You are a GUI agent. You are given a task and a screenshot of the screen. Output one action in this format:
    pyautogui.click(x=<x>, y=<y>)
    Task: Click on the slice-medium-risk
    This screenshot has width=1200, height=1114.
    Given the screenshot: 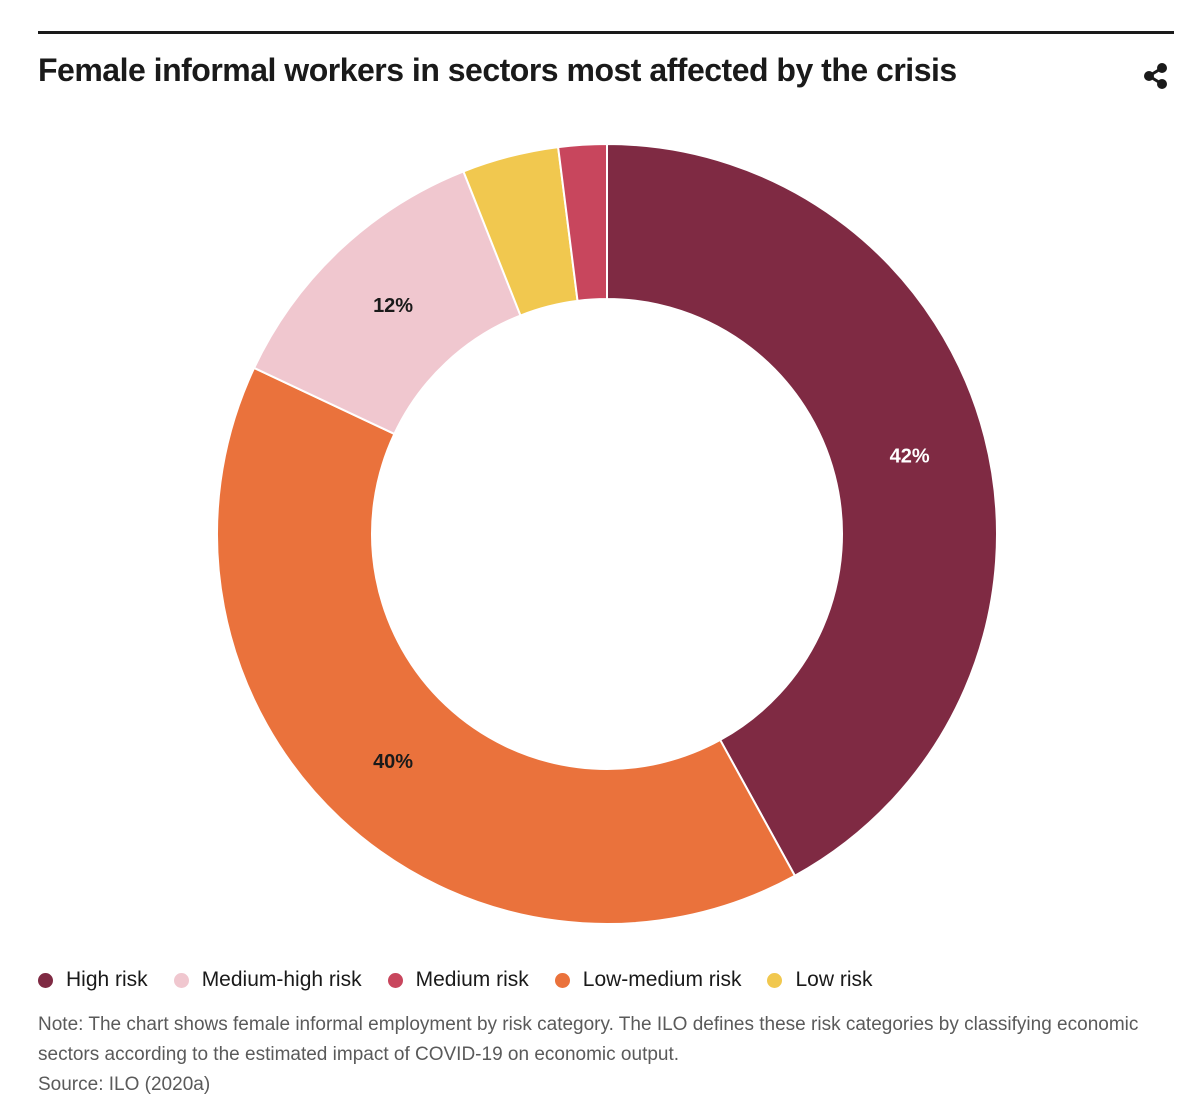 What is the action you would take?
    pyautogui.click(x=582, y=222)
    